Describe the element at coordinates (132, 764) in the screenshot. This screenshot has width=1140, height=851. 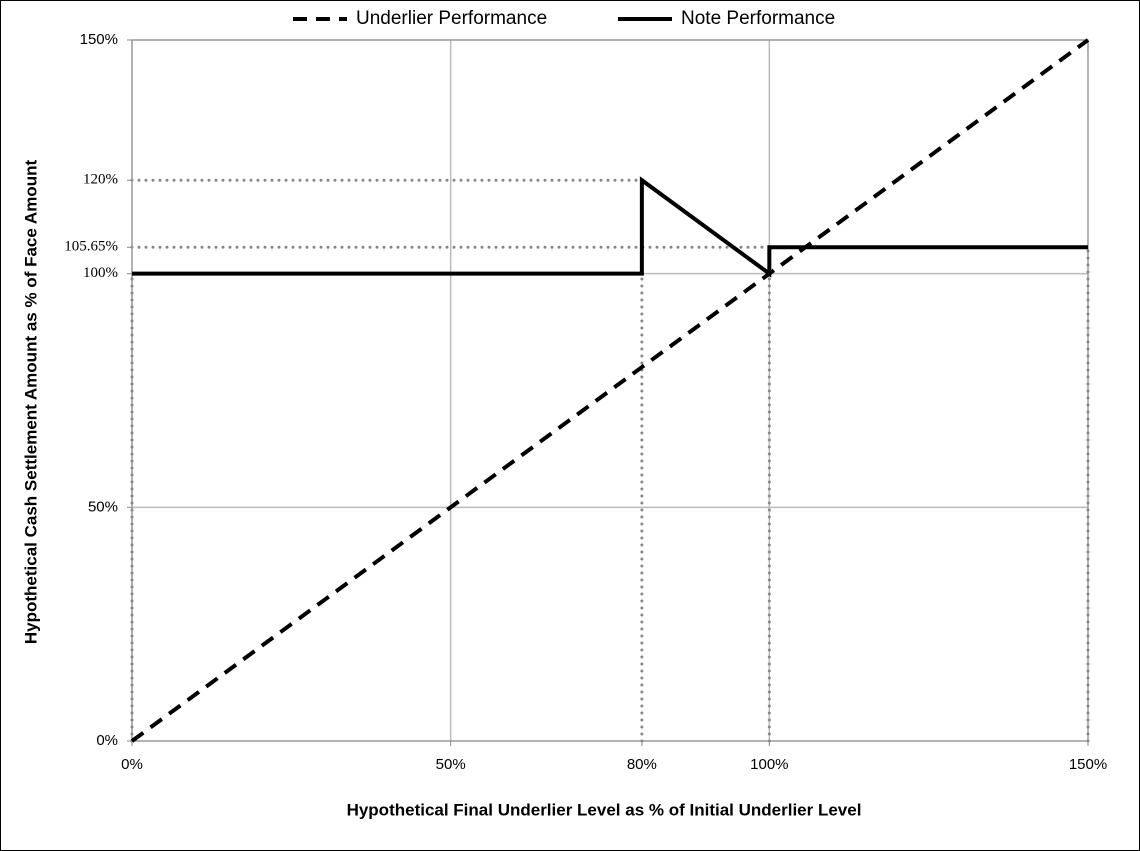
I see `x-tick-label: 0%` at that location.